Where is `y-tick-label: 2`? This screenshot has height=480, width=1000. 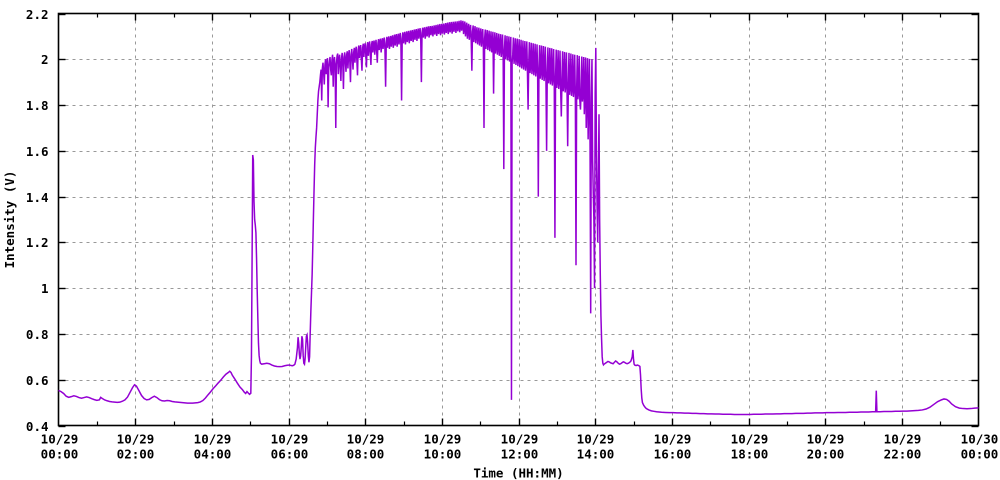
y-tick-label: 2 is located at coordinates (45, 59).